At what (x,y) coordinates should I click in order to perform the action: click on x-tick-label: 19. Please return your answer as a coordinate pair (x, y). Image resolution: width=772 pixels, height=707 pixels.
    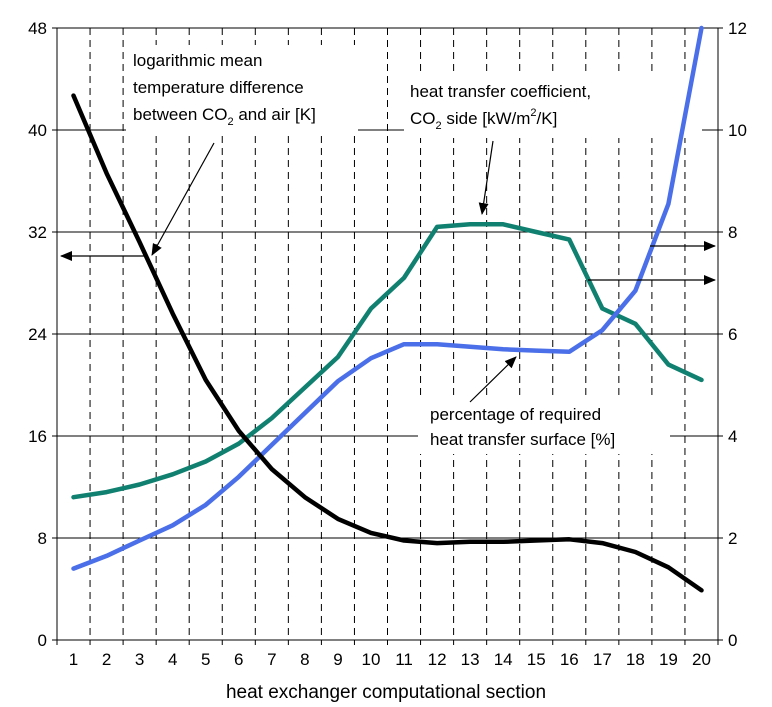
    Looking at the image, I should click on (668, 659).